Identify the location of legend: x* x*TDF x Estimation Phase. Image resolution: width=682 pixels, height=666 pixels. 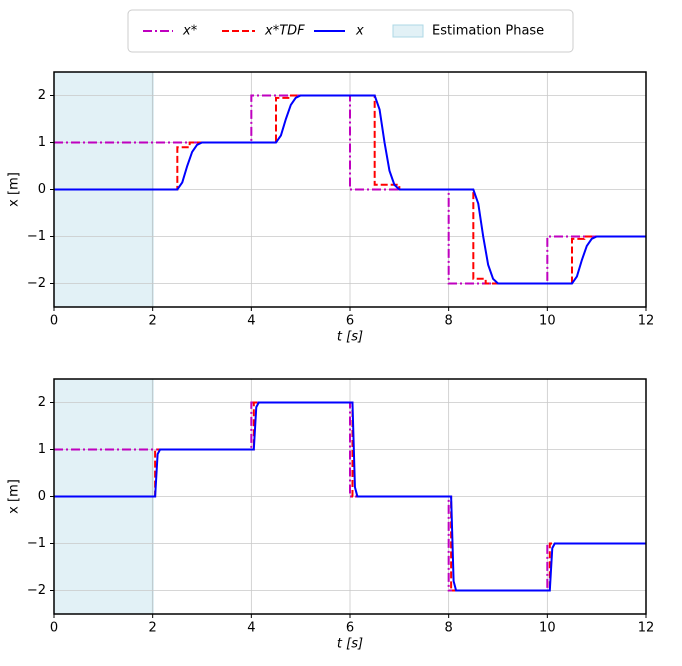
(350, 31).